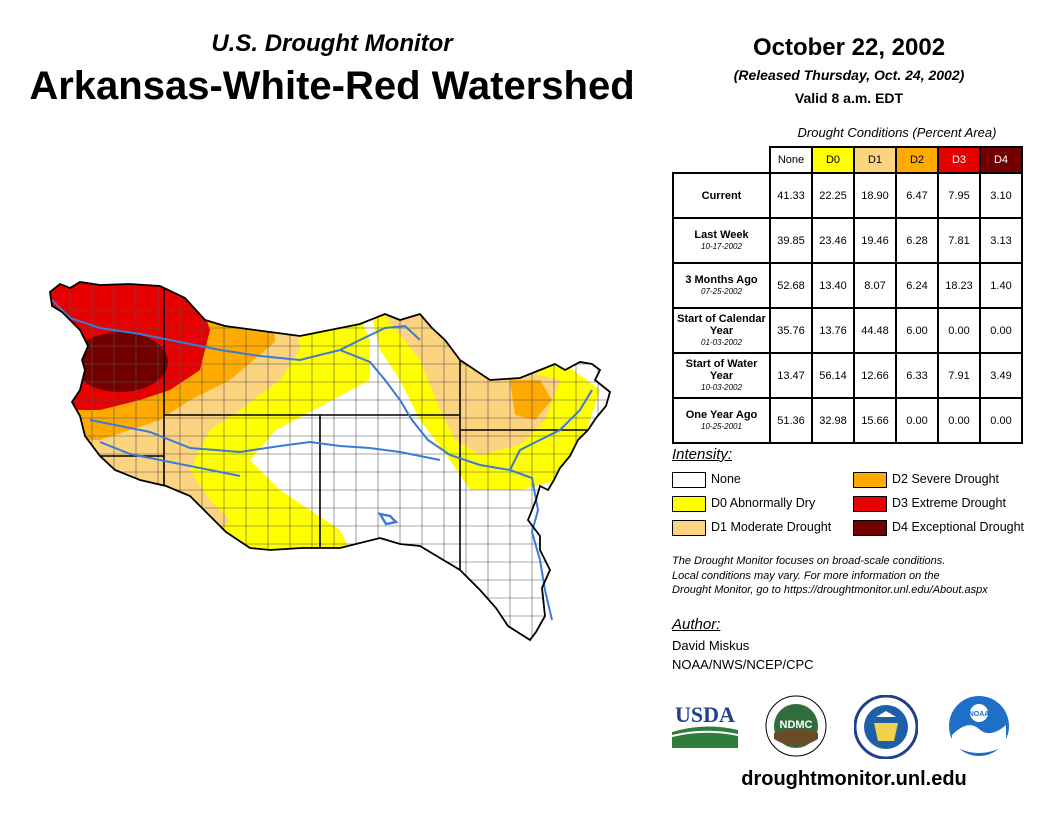 Image resolution: width=1056 pixels, height=816 pixels. What do you see at coordinates (875, 375) in the screenshot?
I see `table-cell: 12.66` at bounding box center [875, 375].